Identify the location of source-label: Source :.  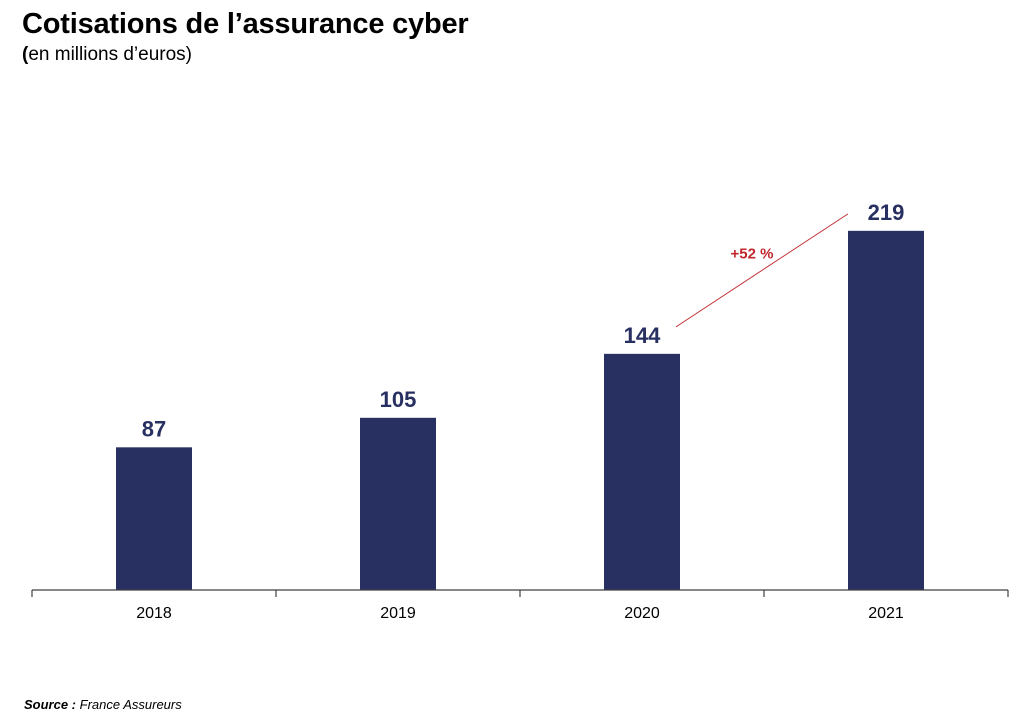
(50, 704).